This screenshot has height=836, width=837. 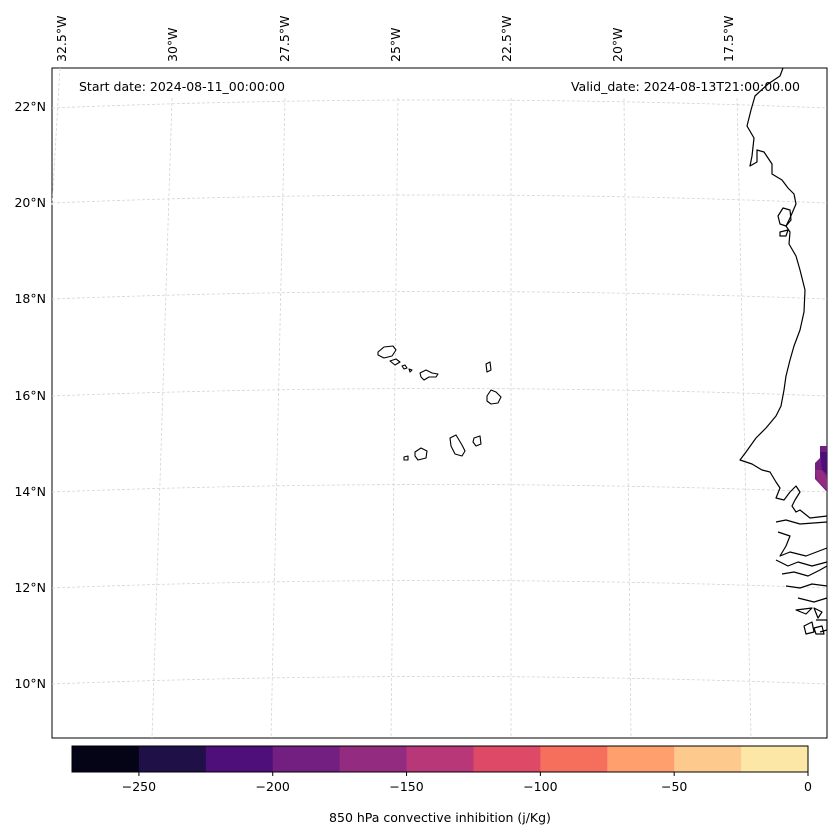 What do you see at coordinates (728, 39) in the screenshot?
I see `lon-label: 17.5°W` at bounding box center [728, 39].